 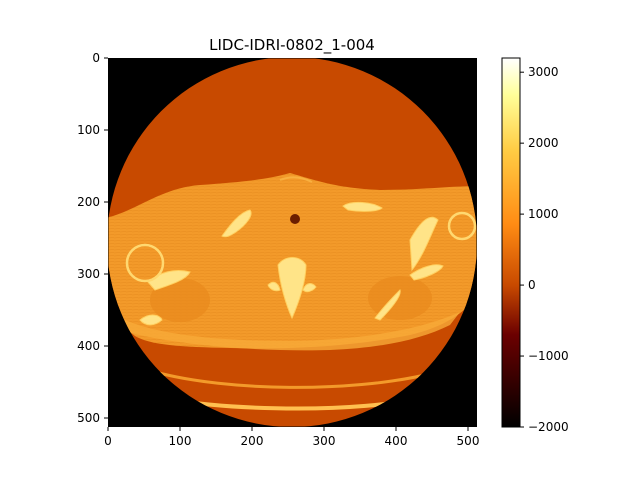 I want to click on muscle-right, so click(x=400, y=298).